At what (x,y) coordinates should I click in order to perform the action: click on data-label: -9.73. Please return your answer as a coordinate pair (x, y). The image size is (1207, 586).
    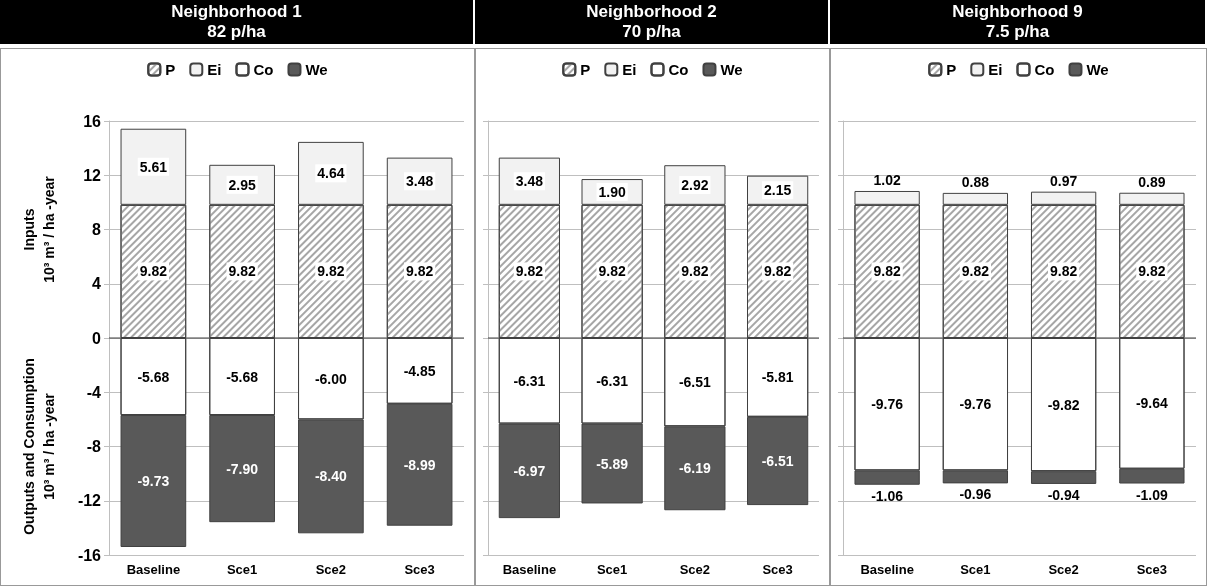
    Looking at the image, I should click on (153, 481).